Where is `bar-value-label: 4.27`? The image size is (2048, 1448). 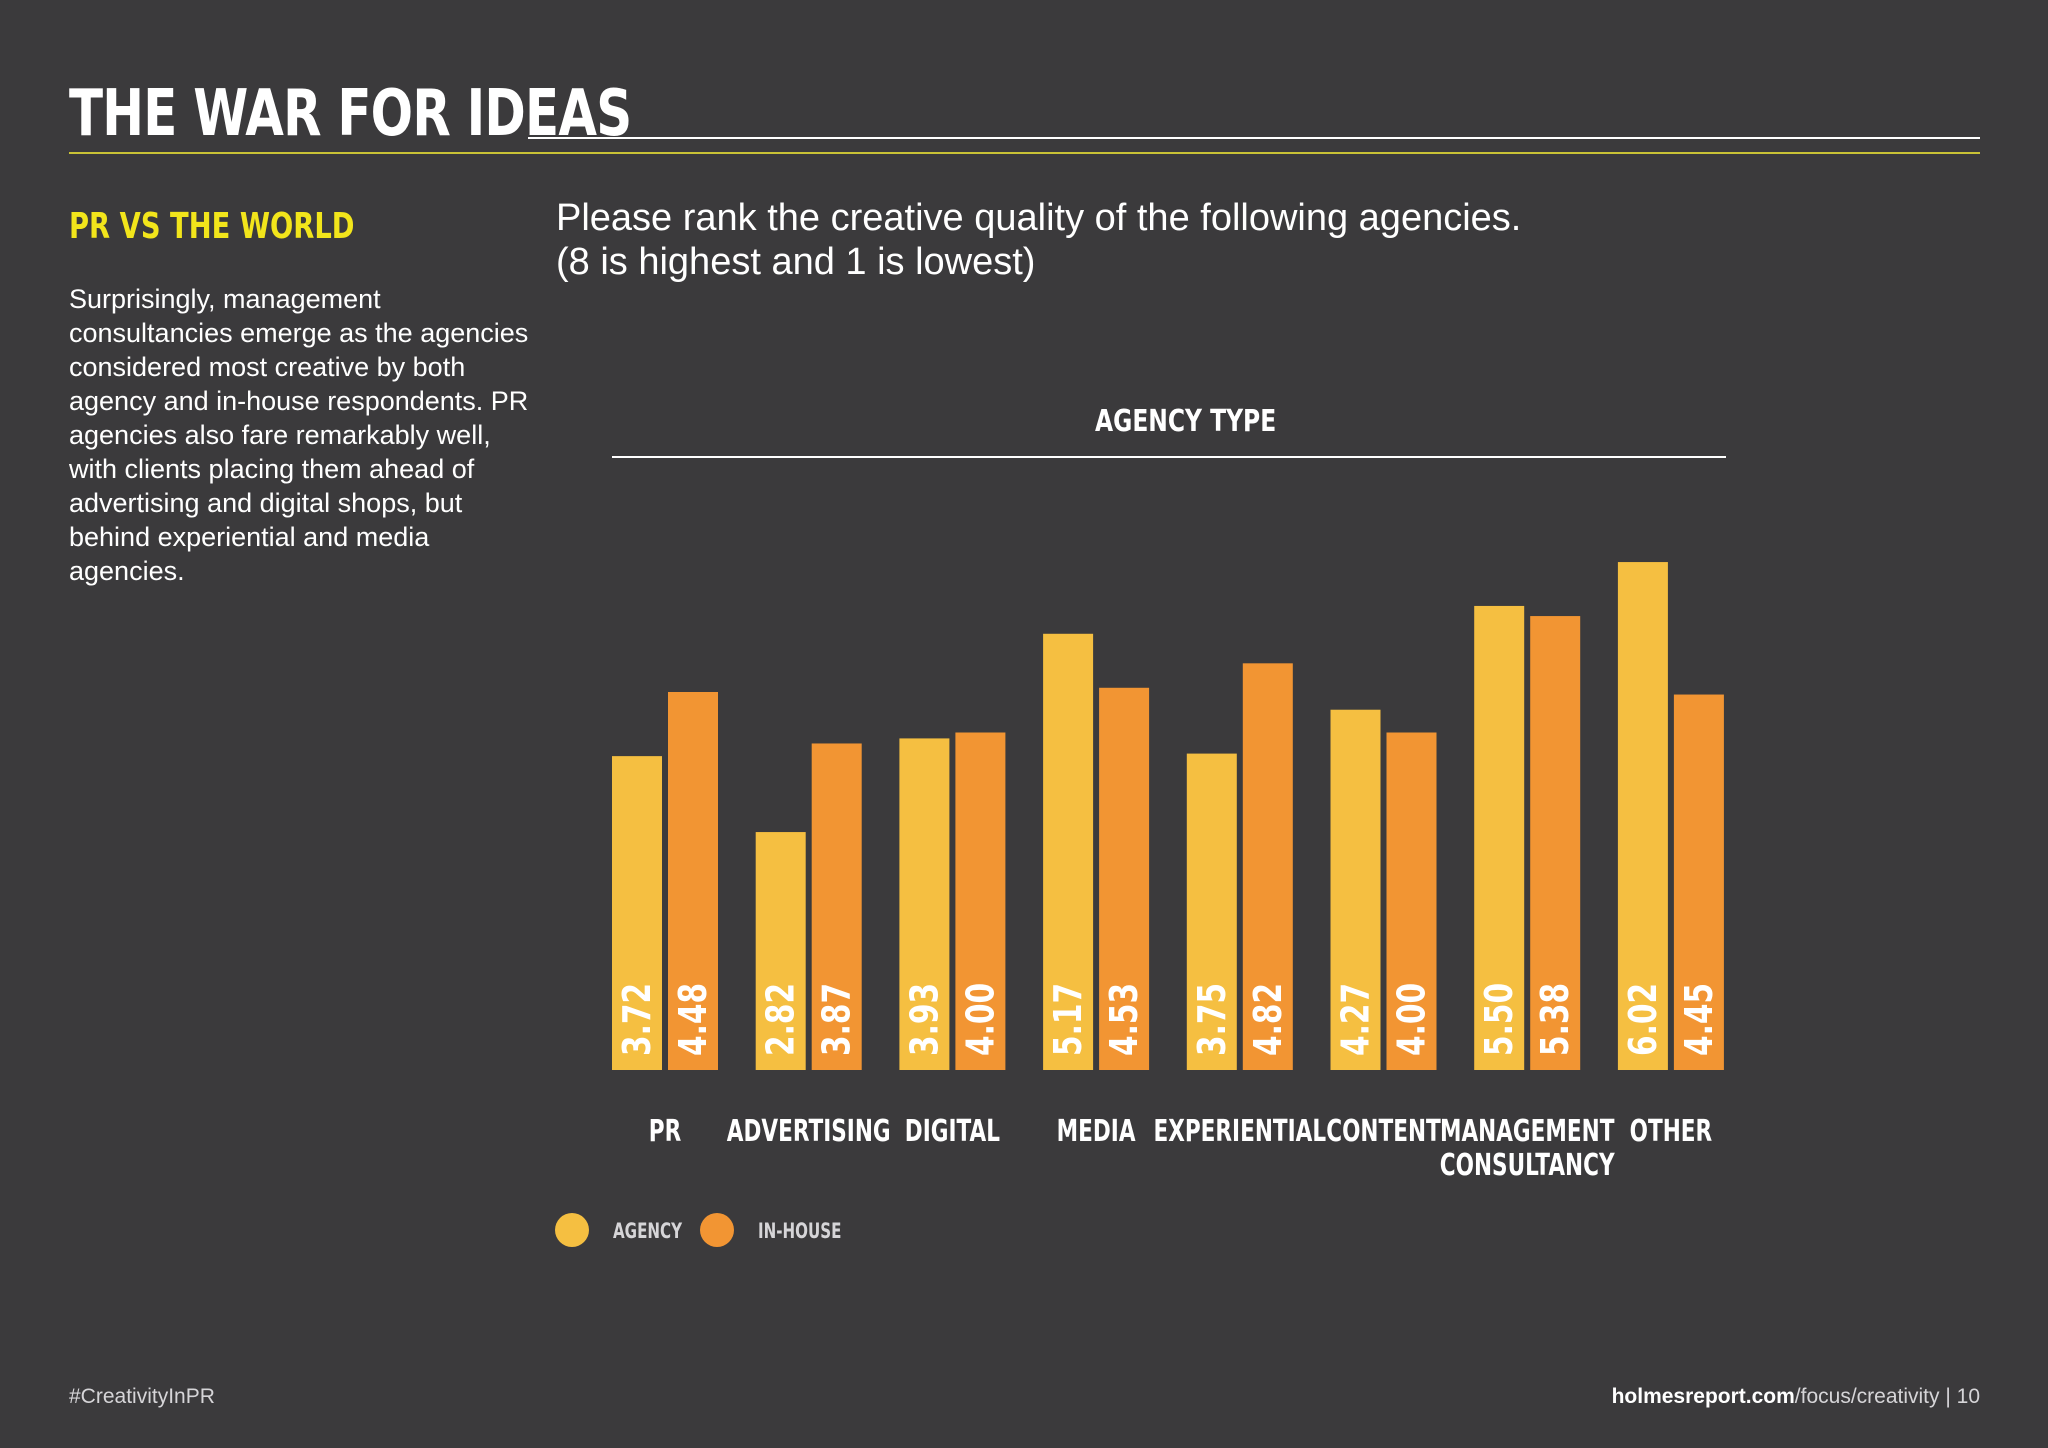
bar-value-label: 4.27 is located at coordinates (1356, 1019).